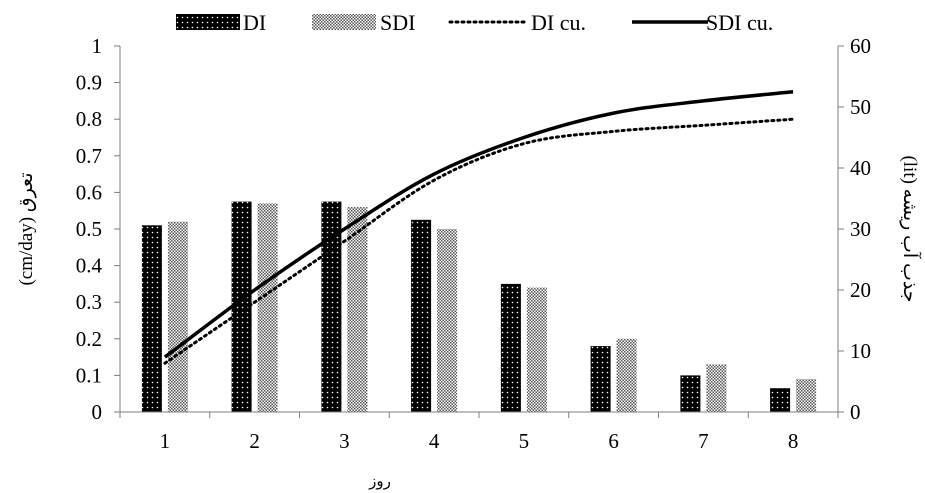 The image size is (925, 493). I want to click on legend-swatch-di, so click(208, 22).